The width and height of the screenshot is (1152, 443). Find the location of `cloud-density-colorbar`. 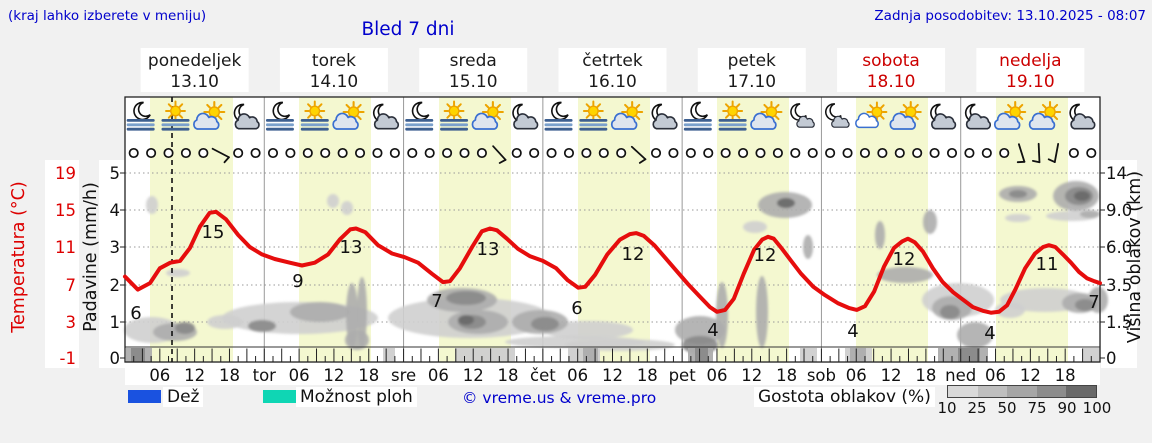

cloud-density-colorbar is located at coordinates (1022, 391).